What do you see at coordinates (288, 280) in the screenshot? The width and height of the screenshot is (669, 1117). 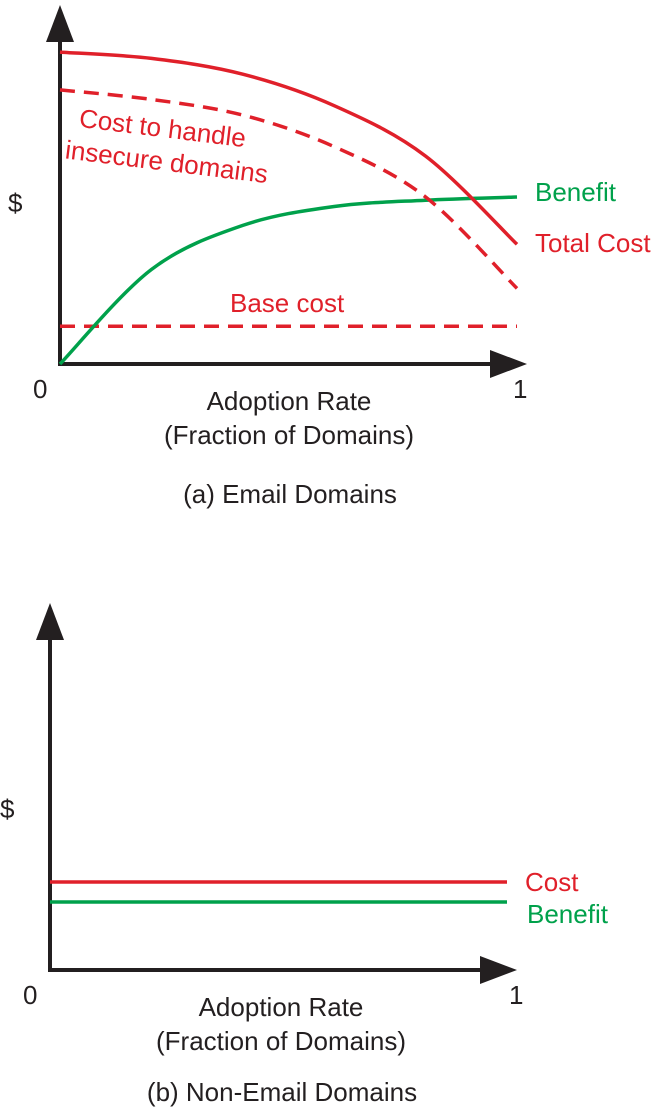 I see `series-benefit-curve` at bounding box center [288, 280].